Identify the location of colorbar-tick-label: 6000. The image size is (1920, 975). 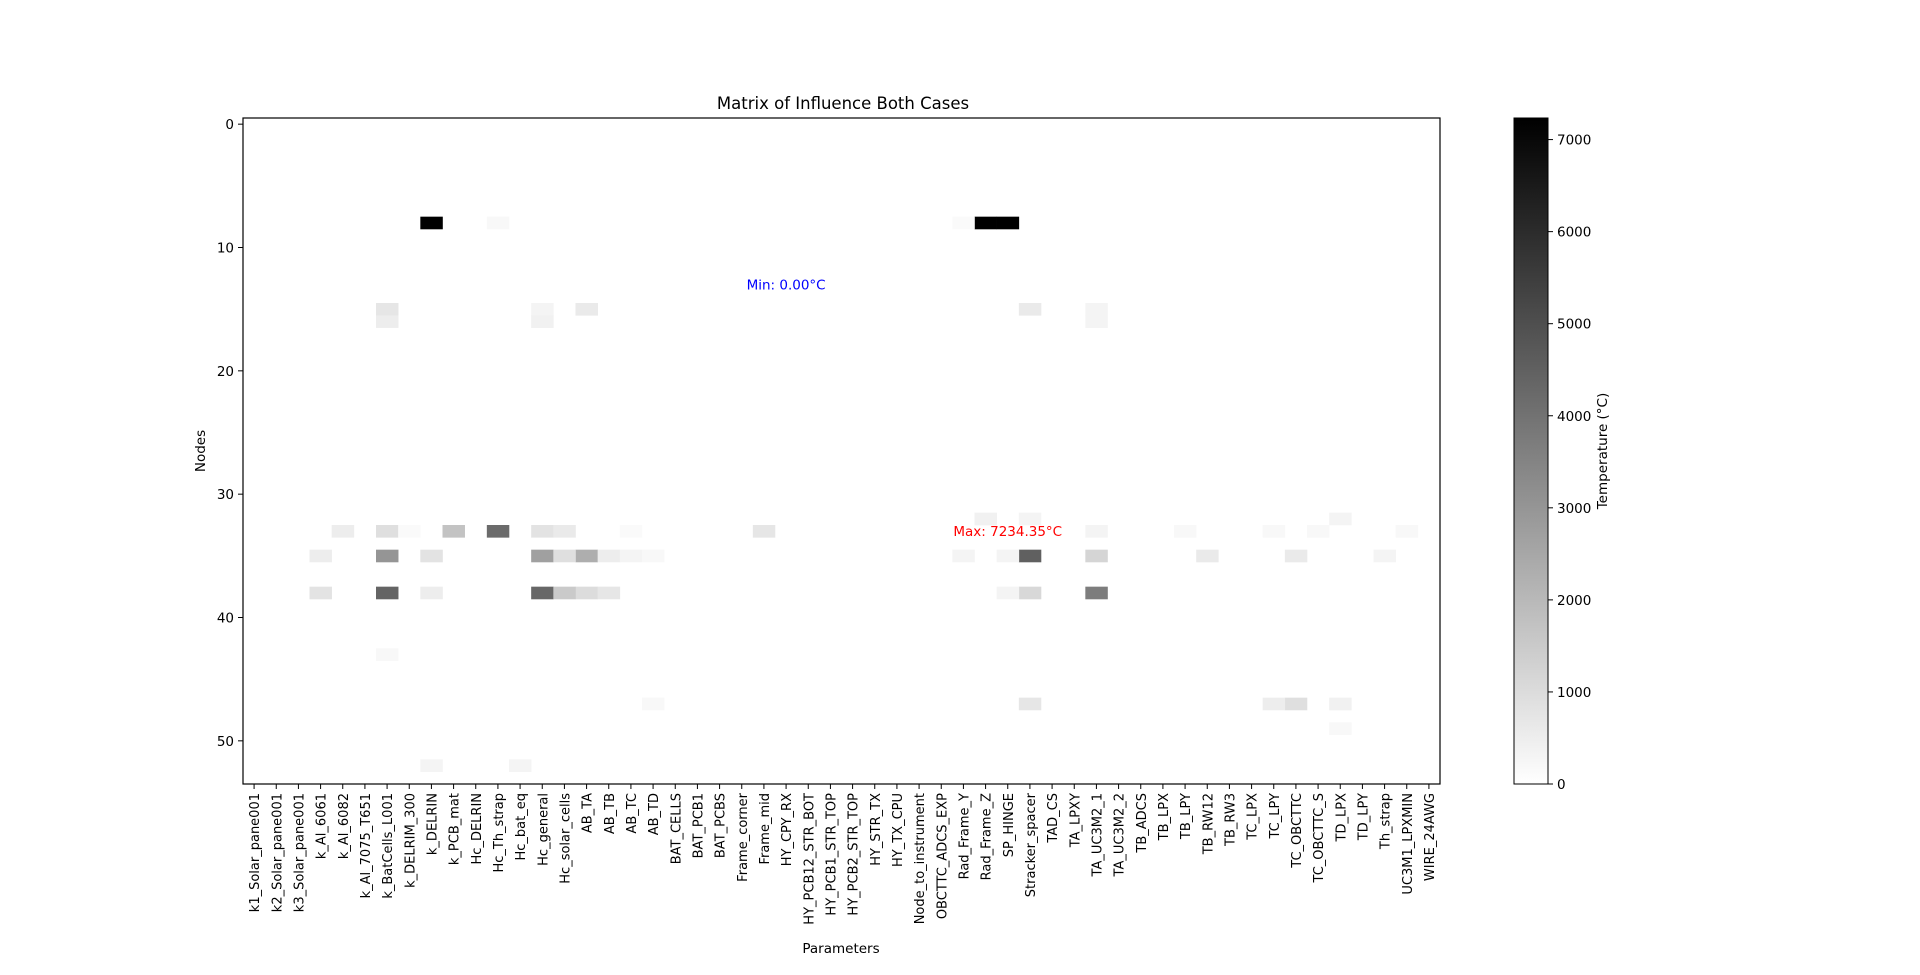
(1574, 233).